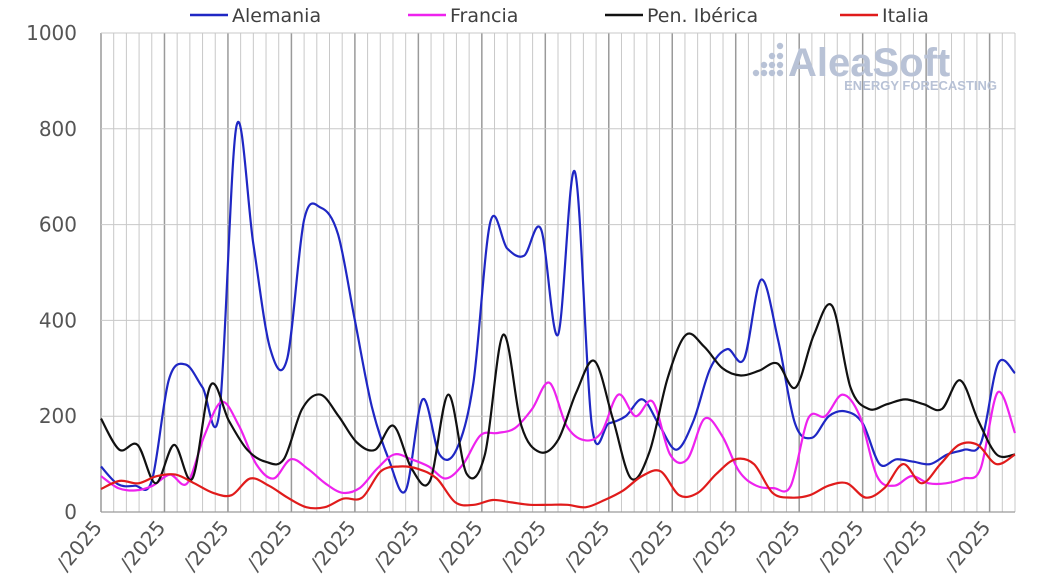 This screenshot has width=1038, height=576. I want to click on y-tick-label: 200, so click(58, 416).